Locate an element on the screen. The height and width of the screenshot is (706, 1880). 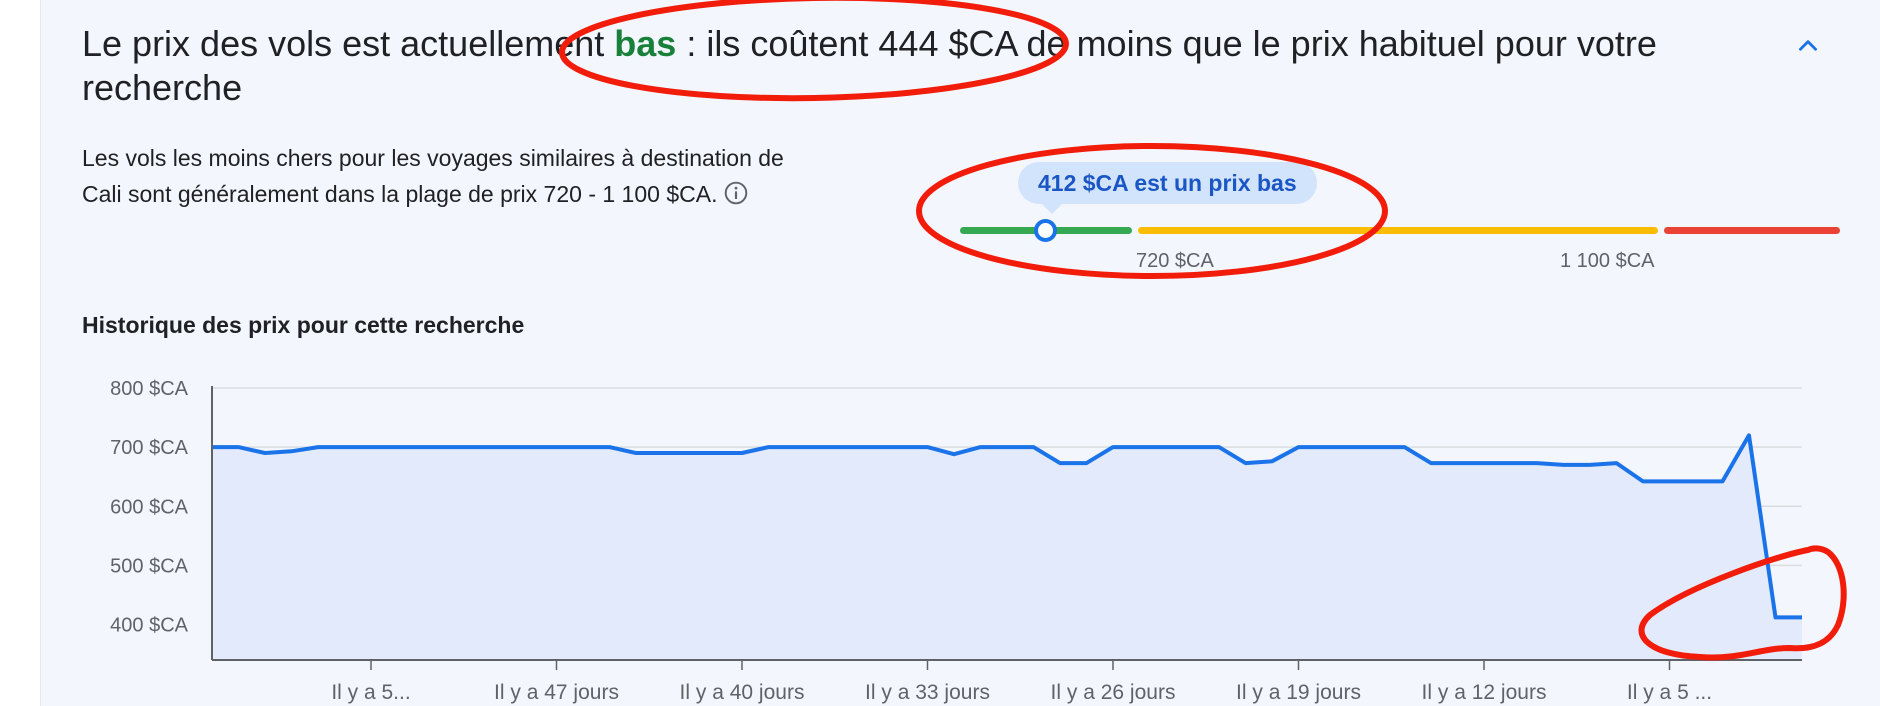
high-threshold-label: 1 100 $CA is located at coordinates (1607, 261).